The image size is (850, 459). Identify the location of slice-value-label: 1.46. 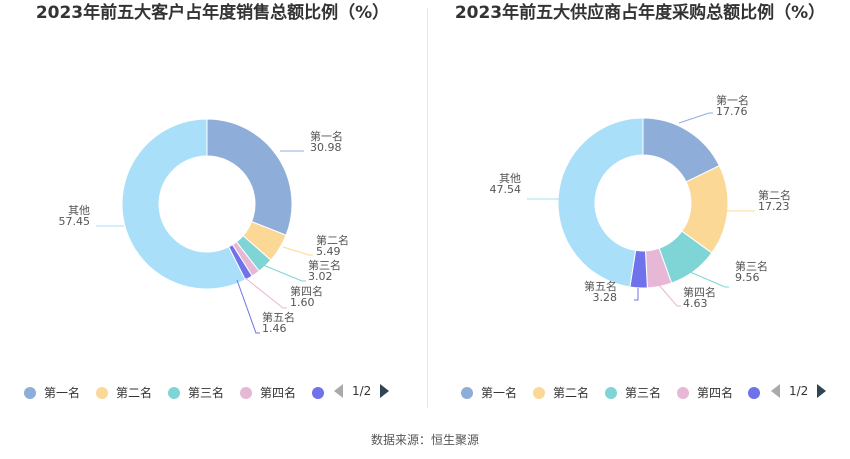
(274, 328).